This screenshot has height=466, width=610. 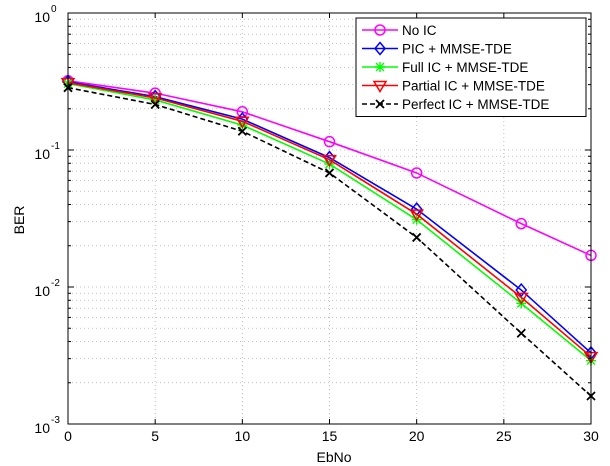 I want to click on y-tick-label: 10 -1, so click(x=47, y=151).